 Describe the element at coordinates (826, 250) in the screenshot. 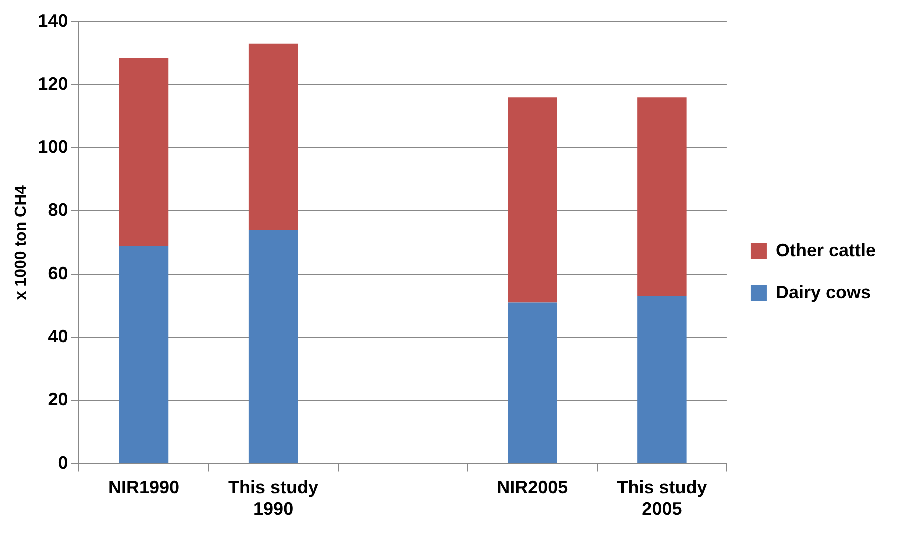

I see `legend-label: Other cattle` at that location.